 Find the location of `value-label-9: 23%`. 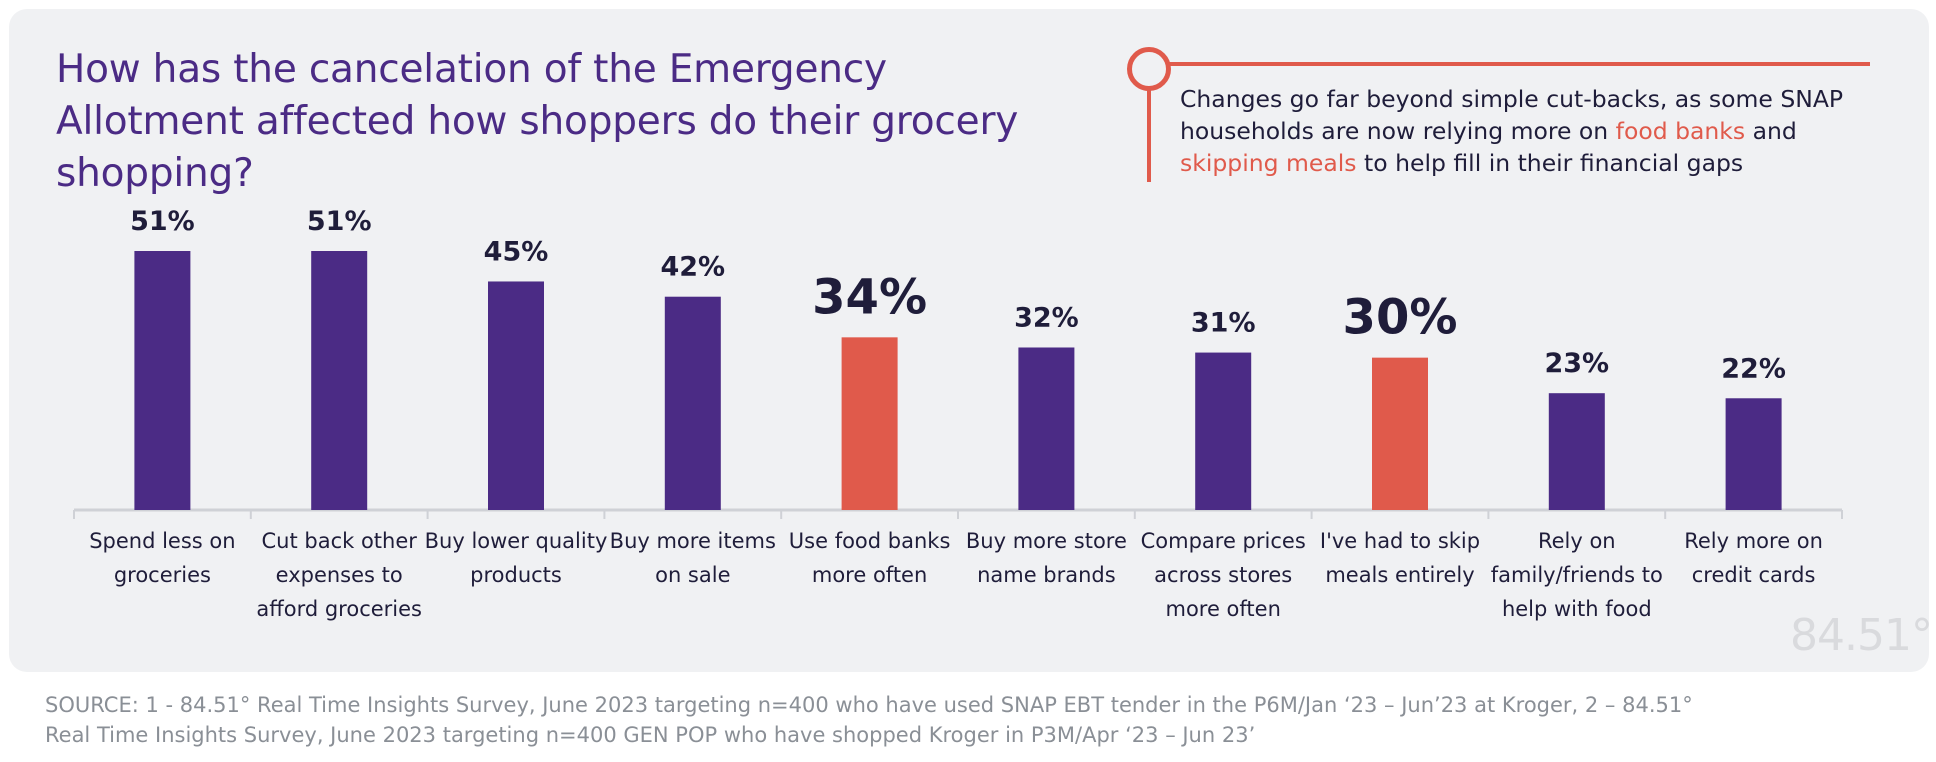

value-label-9: 23% is located at coordinates (1576, 363).